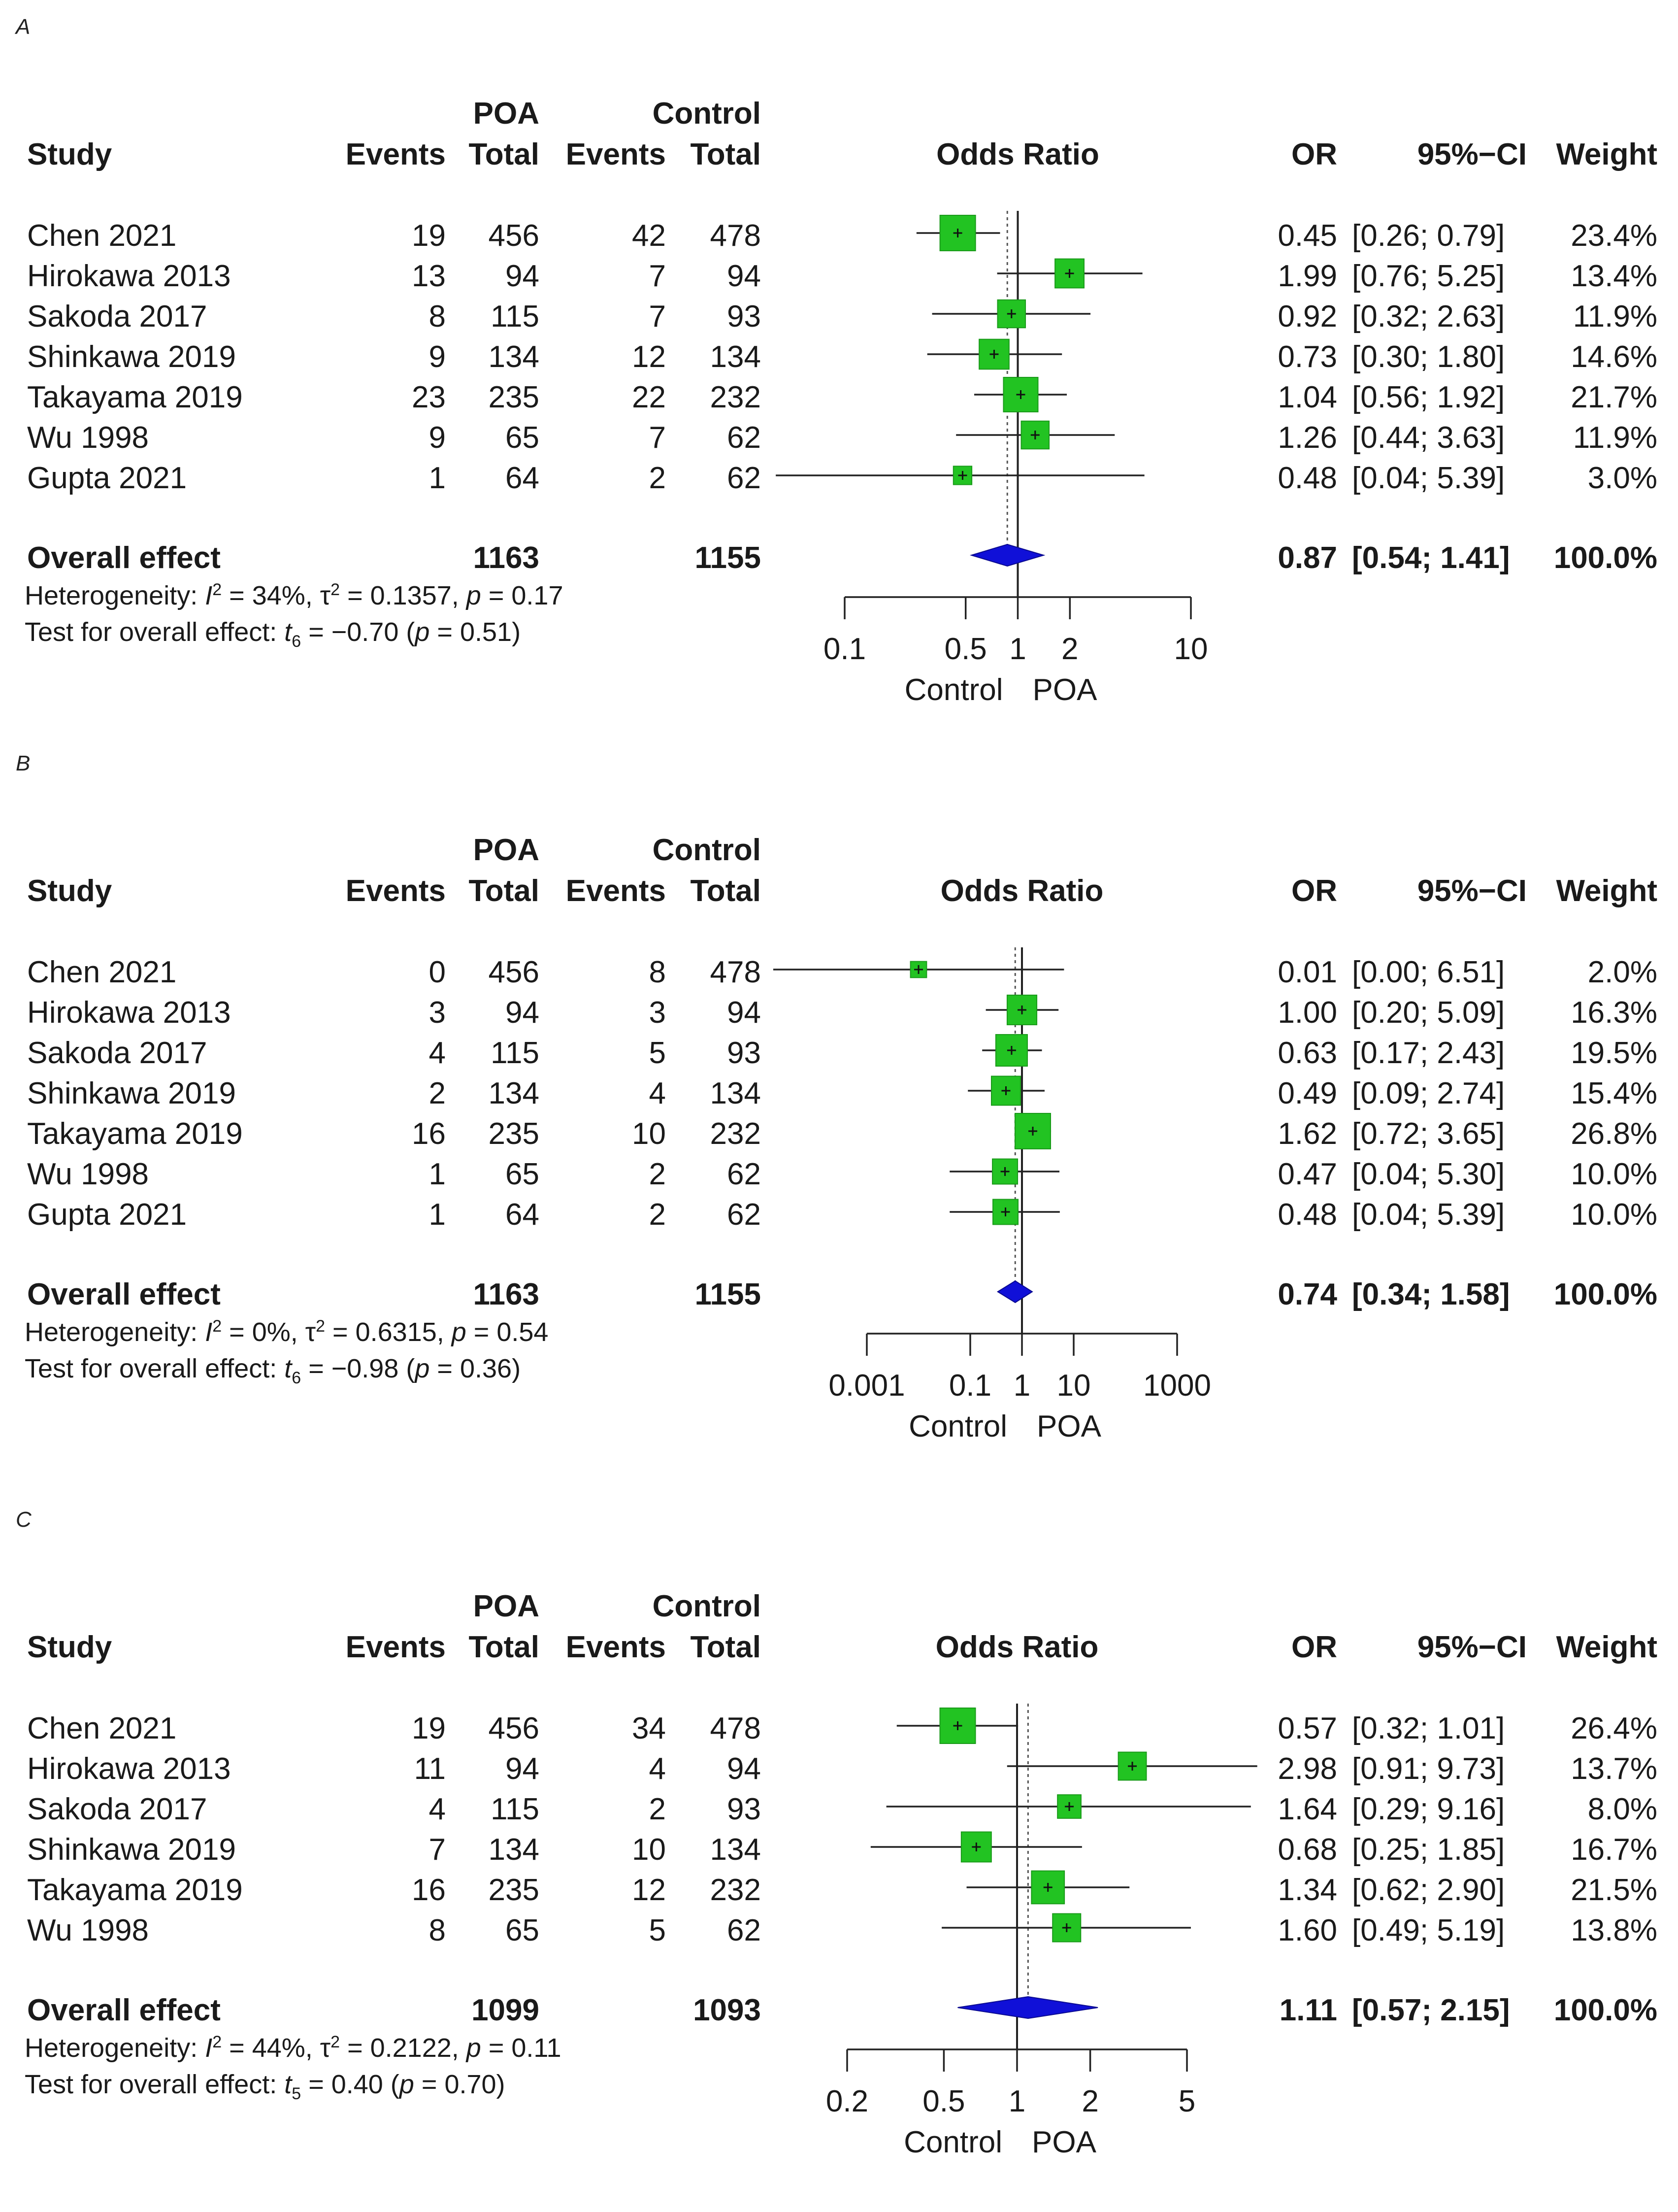 This screenshot has height=2212, width=1678. What do you see at coordinates (107, 478) in the screenshot?
I see `study-name: Gupta 2021` at bounding box center [107, 478].